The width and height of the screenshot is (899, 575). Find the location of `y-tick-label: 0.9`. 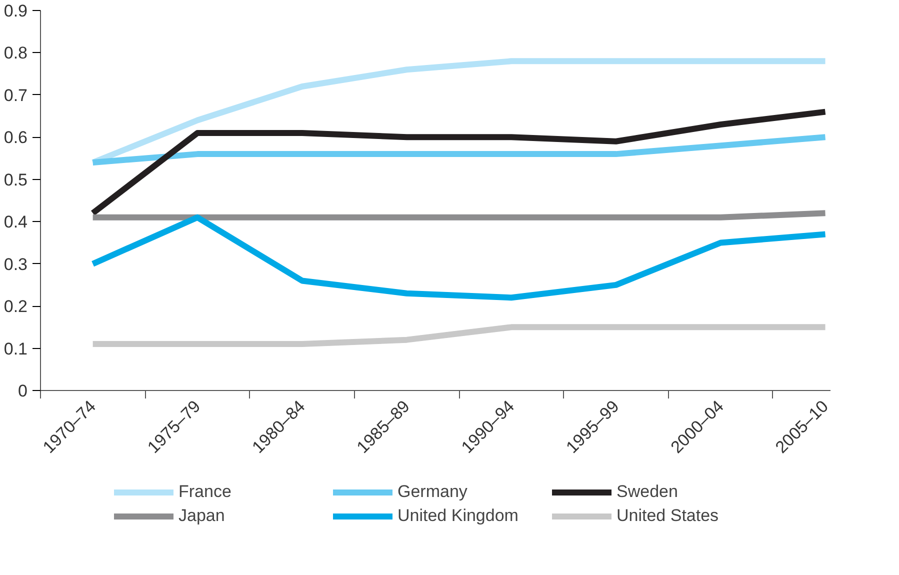

y-tick-label: 0.9 is located at coordinates (16, 11).